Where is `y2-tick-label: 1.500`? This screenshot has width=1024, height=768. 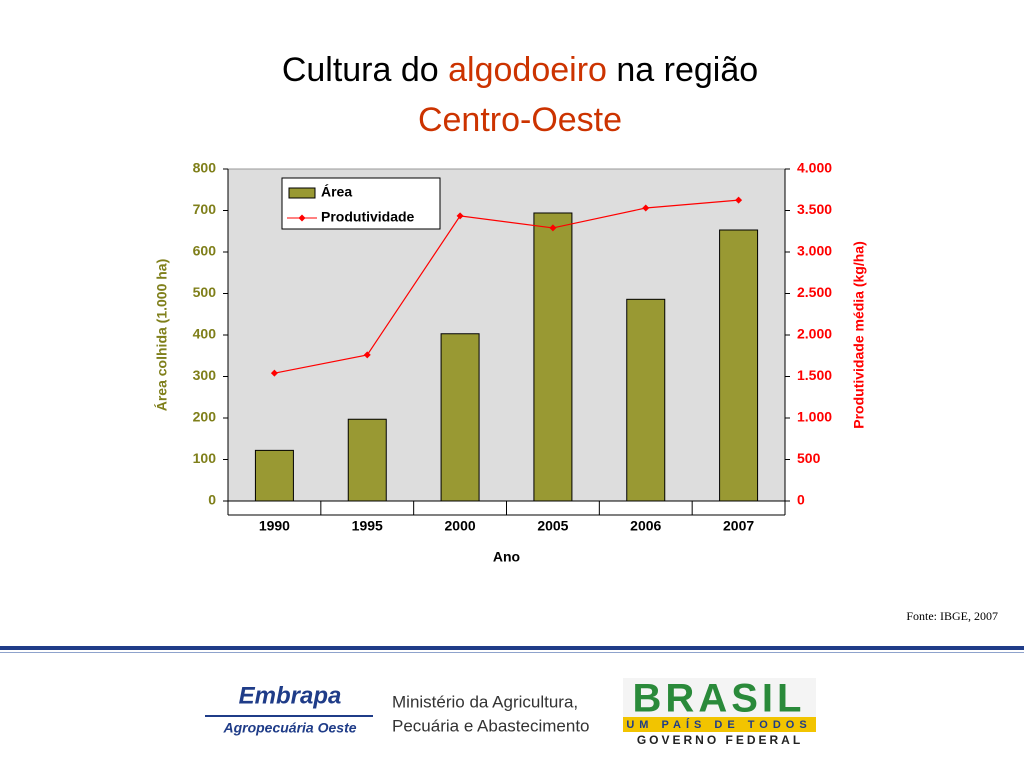 y2-tick-label: 1.500 is located at coordinates (814, 375).